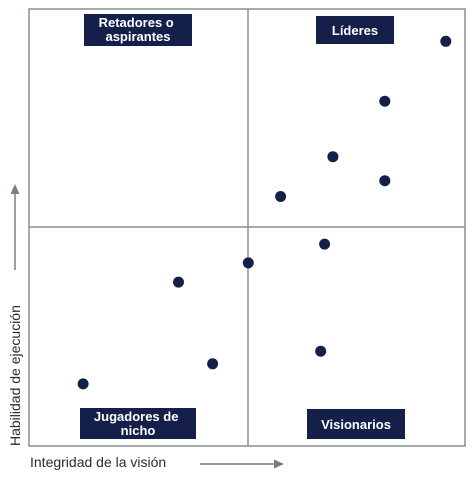 This screenshot has width=474, height=480. I want to click on quadrant-label-challengers-line1: Retadores o, so click(136, 22).